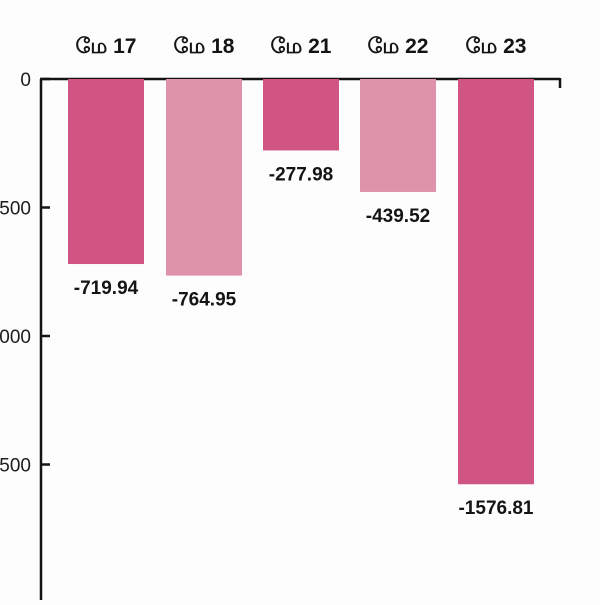 This screenshot has width=600, height=605. Describe the element at coordinates (398, 216) in the screenshot. I see `value-label: -439.52` at that location.